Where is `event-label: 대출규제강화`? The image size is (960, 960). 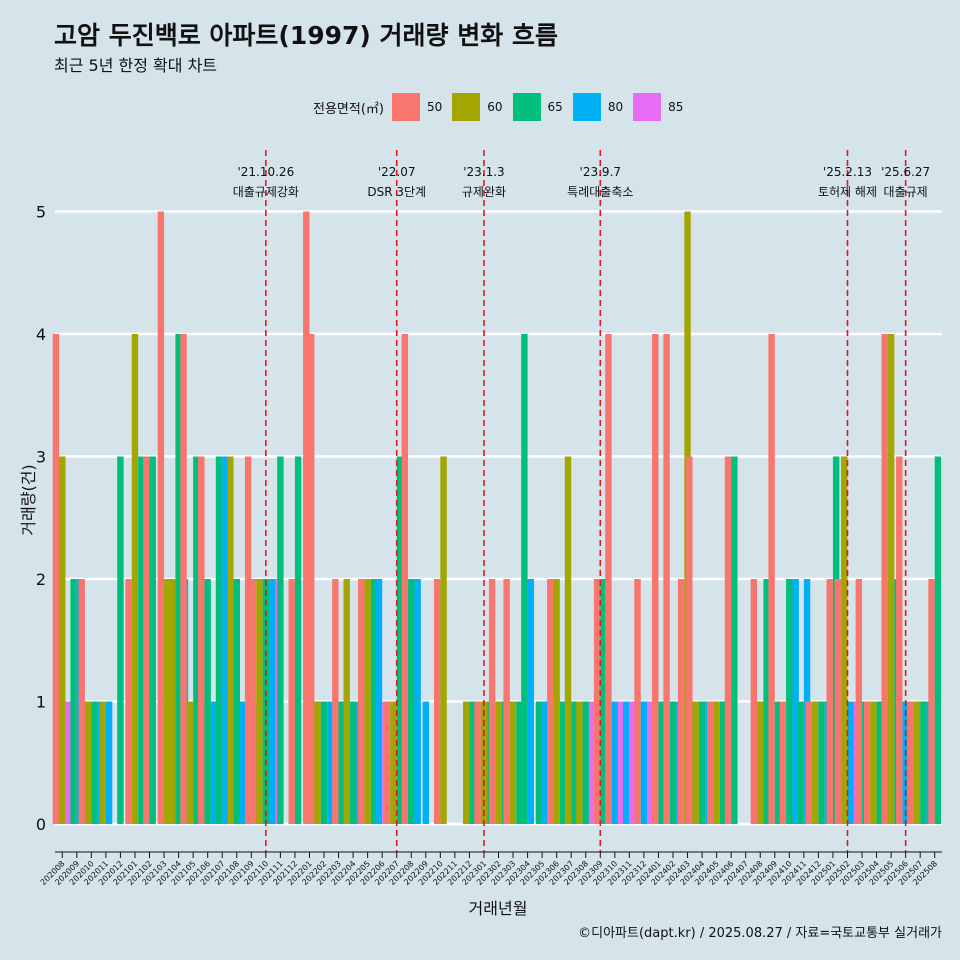 event-label: 대출규제강화 is located at coordinates (266, 192).